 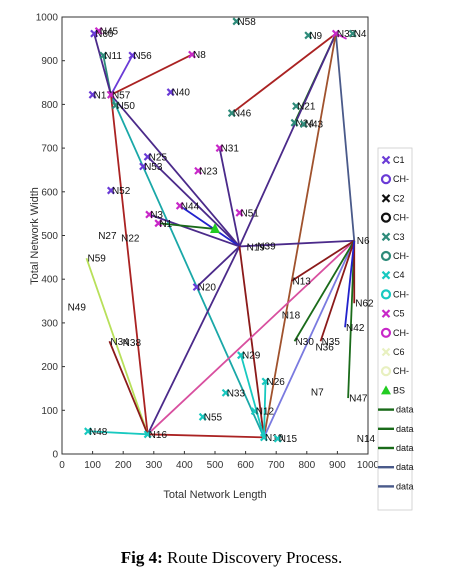 What do you see at coordinates (158, 157) in the screenshot?
I see `node-label: N25` at bounding box center [158, 157].